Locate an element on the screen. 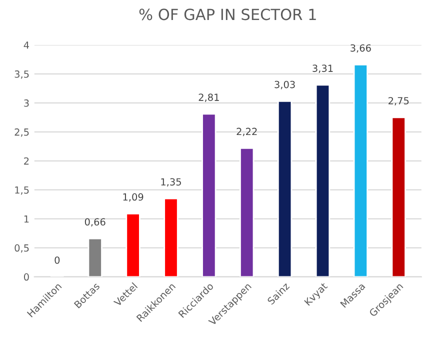 The width and height of the screenshot is (430, 346). y-tick-label: 2,5 is located at coordinates (21, 132).